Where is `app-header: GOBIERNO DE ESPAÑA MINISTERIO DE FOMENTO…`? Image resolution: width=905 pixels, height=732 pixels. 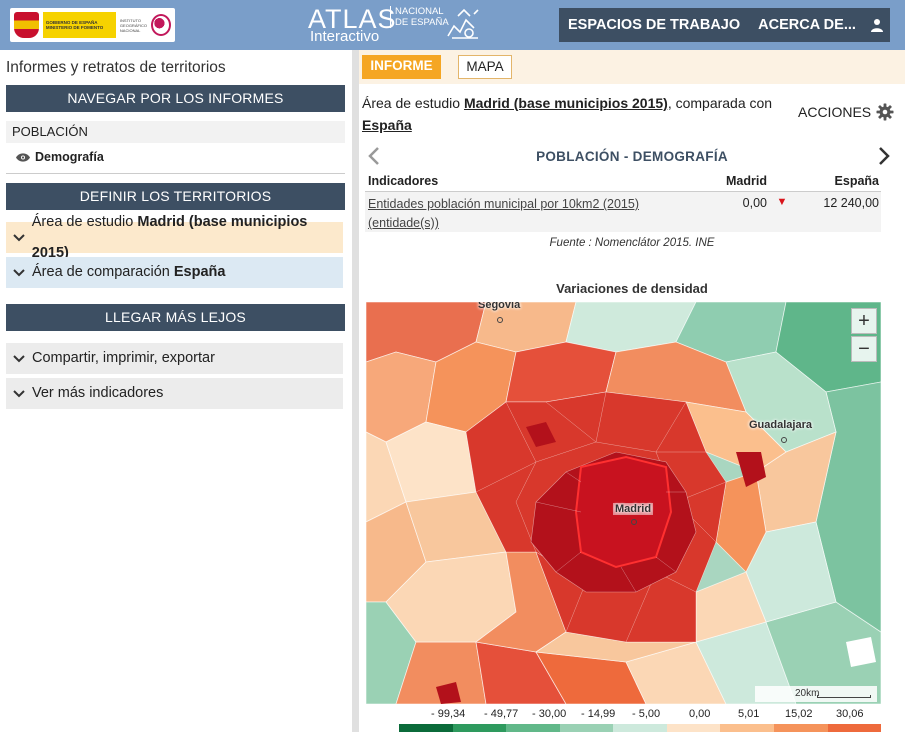
app-header: GOBIERNO DE ESPAÑA MINISTERIO DE FOMENTO… is located at coordinates (452, 25).